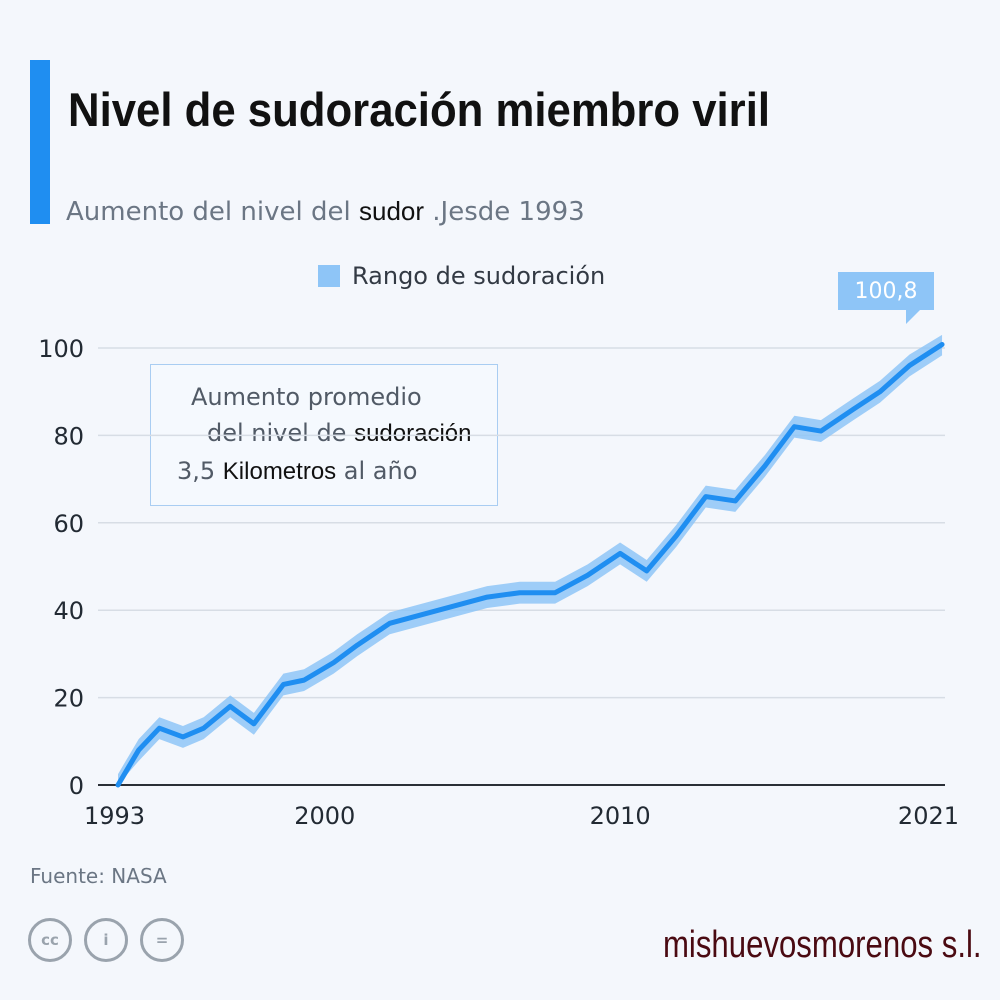 The width and height of the screenshot is (1000, 1000). Describe the element at coordinates (928, 816) in the screenshot. I see `x-tick-label: 2021` at that location.